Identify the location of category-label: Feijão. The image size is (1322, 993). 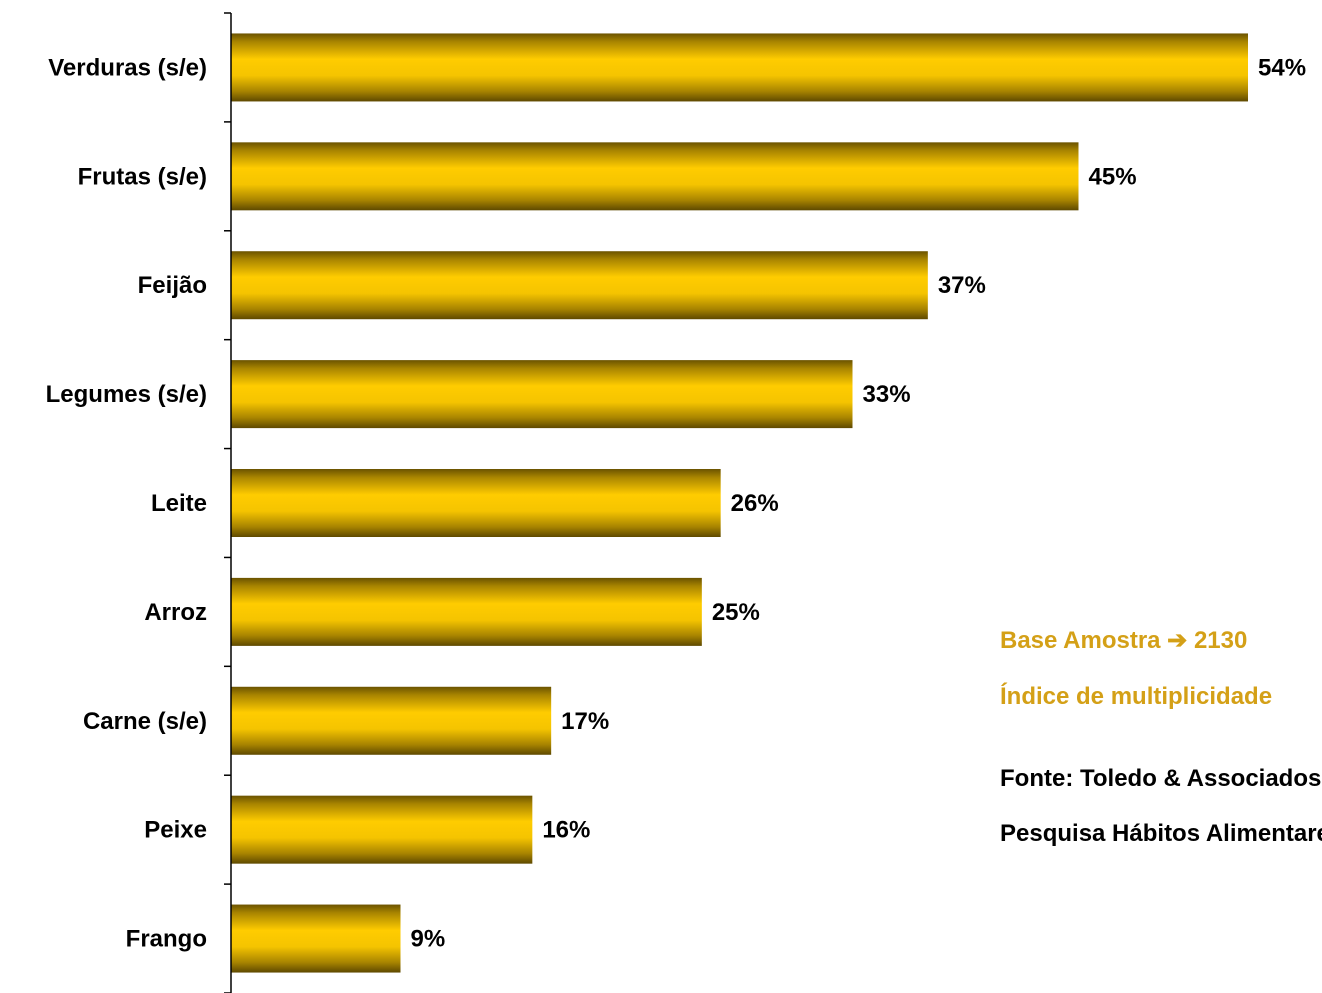
(172, 285).